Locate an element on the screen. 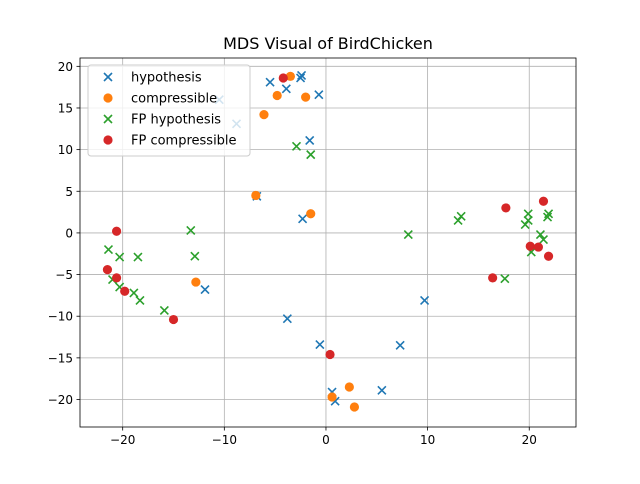 This screenshot has width=640, height=484. y-tick-label: −20 is located at coordinates (60, 400).